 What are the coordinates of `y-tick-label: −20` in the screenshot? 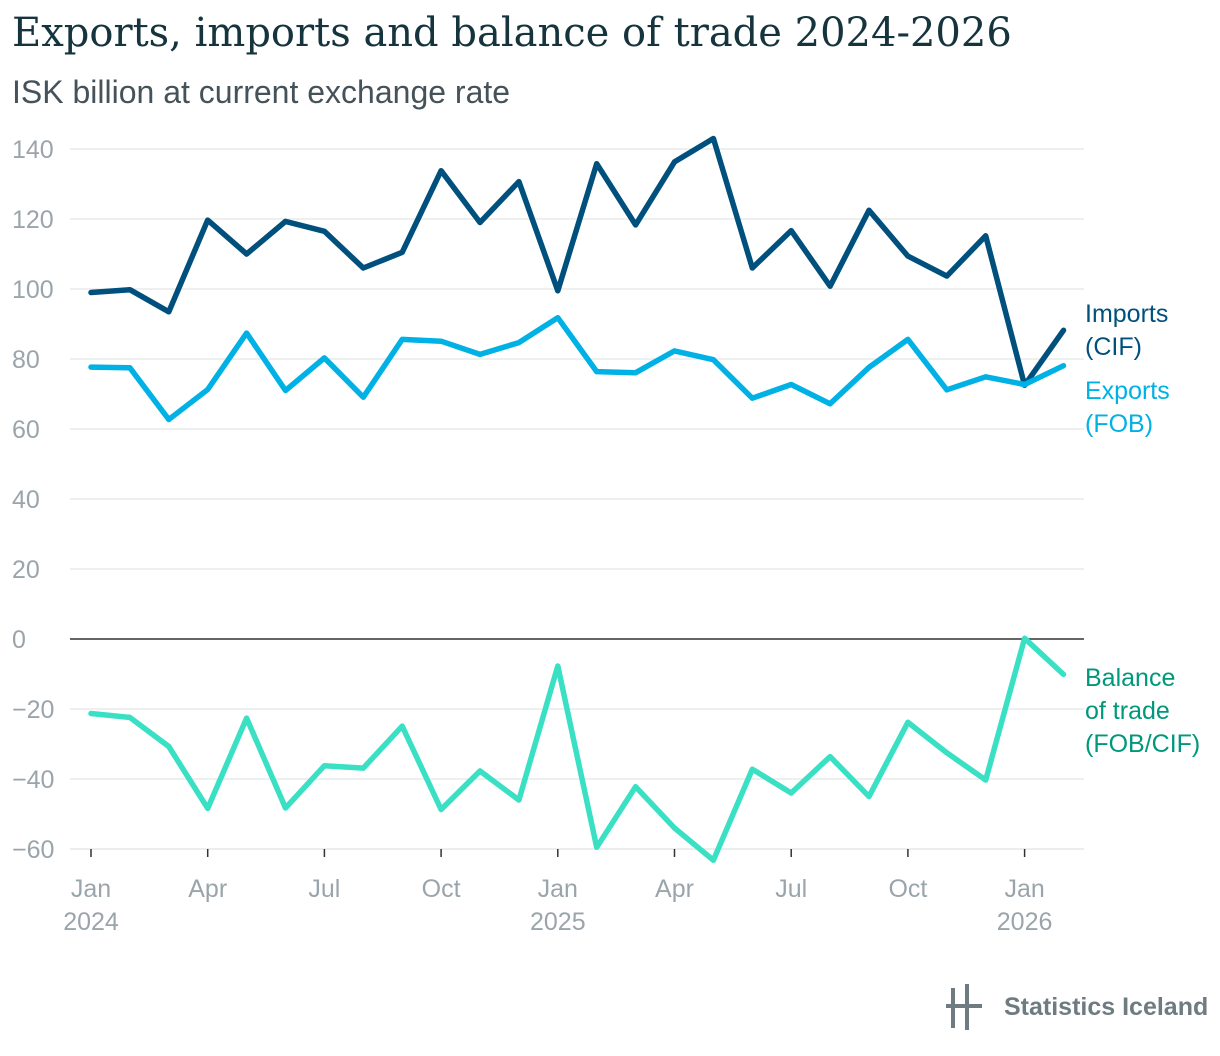 It's located at (33, 710).